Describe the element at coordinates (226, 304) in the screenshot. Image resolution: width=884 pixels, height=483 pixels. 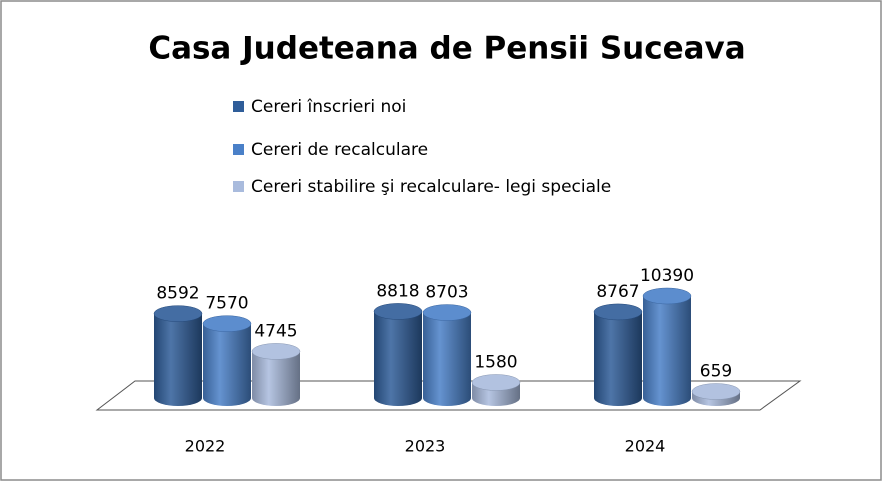
I see `data-label: 7570` at that location.